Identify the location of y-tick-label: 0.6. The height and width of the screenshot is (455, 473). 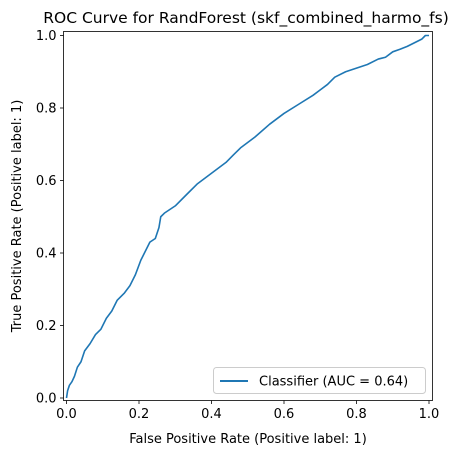
(46, 181).